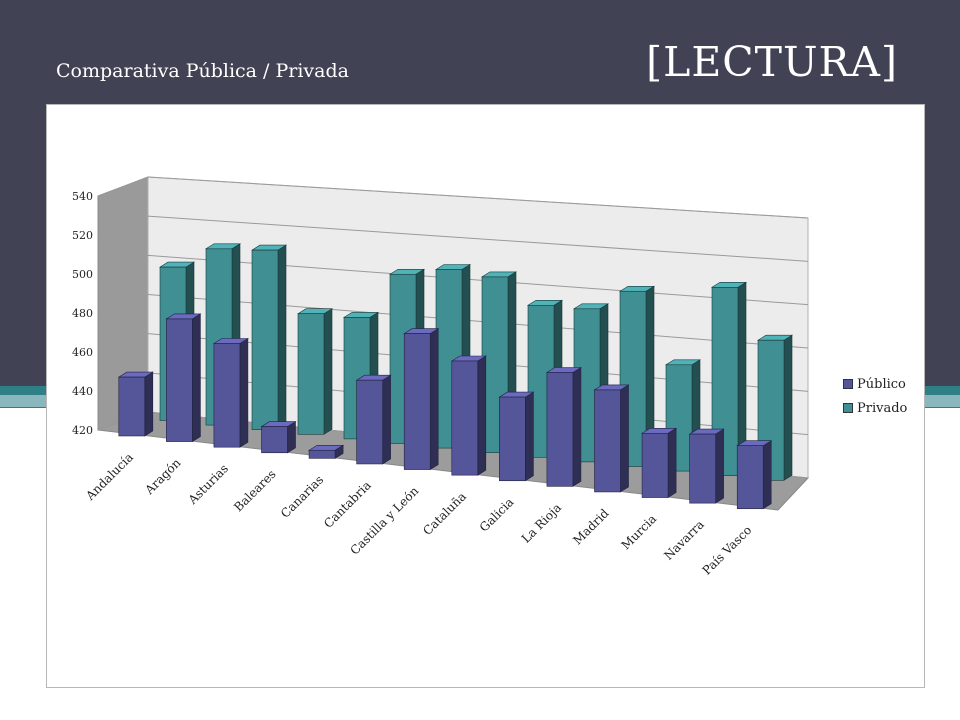  I want to click on legend-swatch-publico, so click(848, 384).